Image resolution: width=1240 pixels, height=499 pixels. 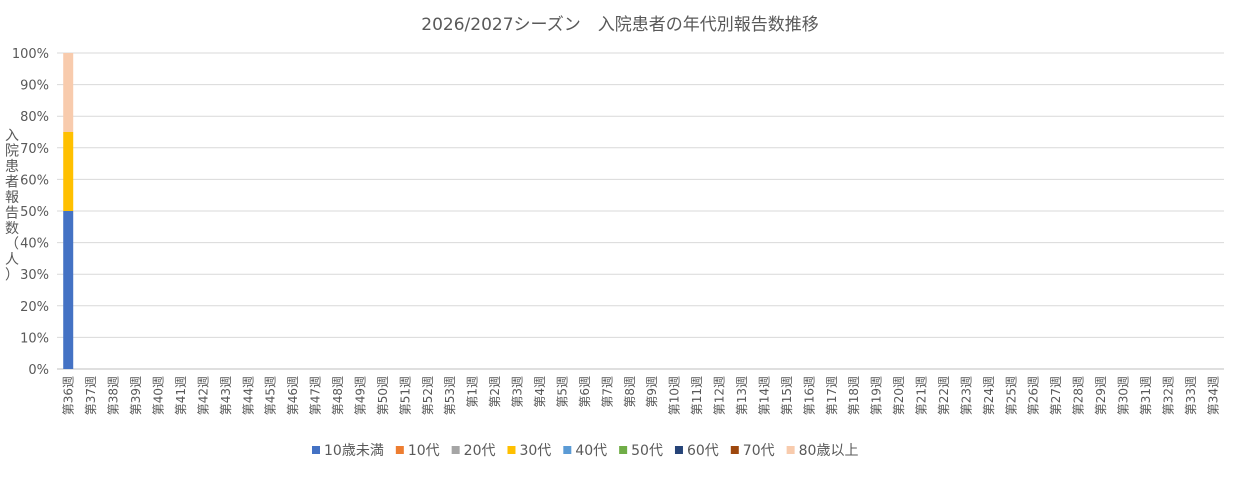 What do you see at coordinates (899, 395) in the screenshot?
I see `x-tick-label: 第20週` at bounding box center [899, 395].